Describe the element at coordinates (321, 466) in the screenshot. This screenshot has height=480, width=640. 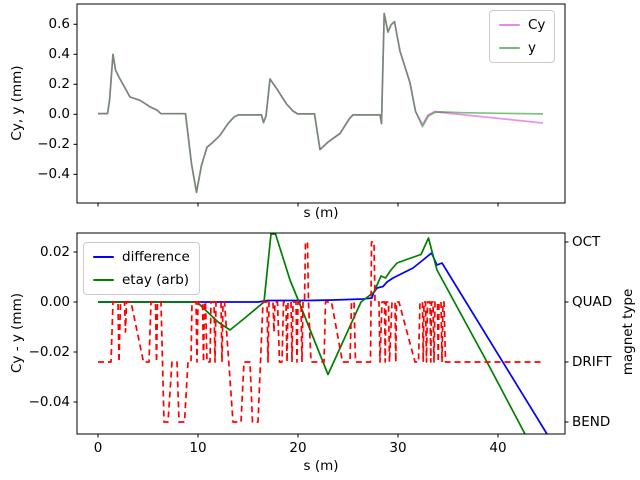
I see `bottom-xaxis-label: s (m)` at that location.